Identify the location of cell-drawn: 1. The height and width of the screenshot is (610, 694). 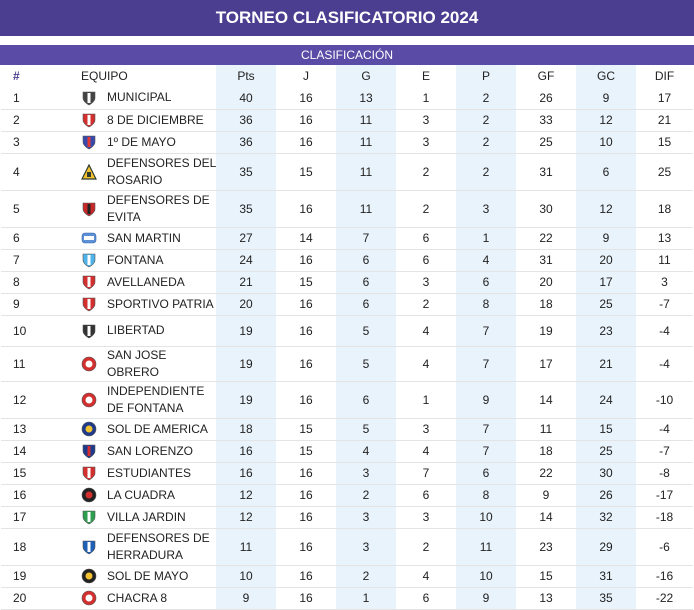
(426, 97).